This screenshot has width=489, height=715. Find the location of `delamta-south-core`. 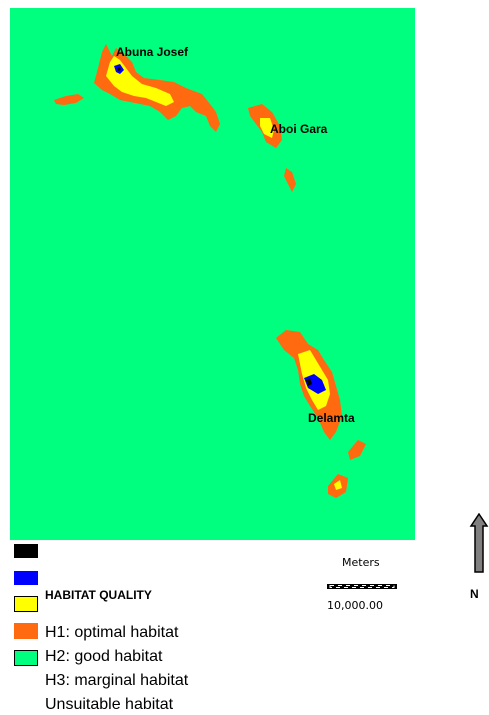

delamta-south-core is located at coordinates (338, 485).